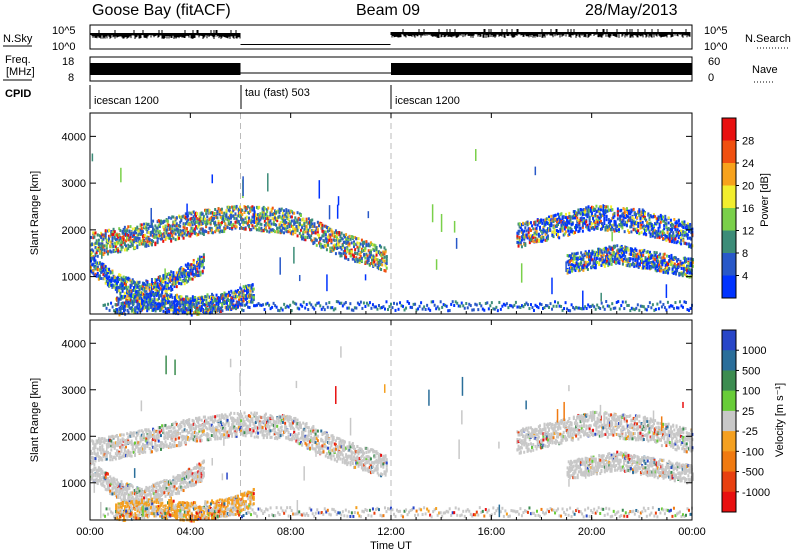 This screenshot has width=800, height=559. Describe the element at coordinates (765, 200) in the screenshot. I see `power-colorbar-label: Power [dB]` at that location.